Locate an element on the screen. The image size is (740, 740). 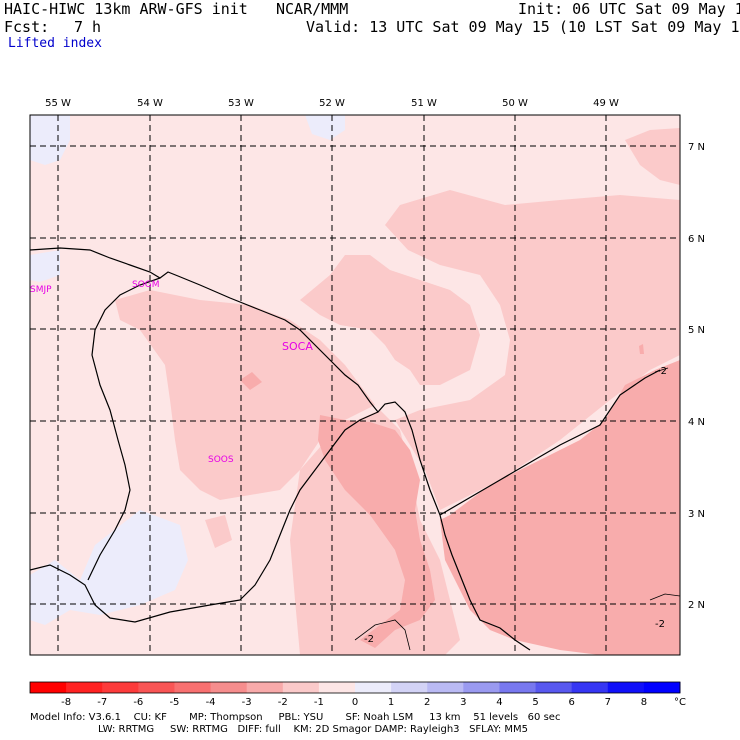
fcst-value: 7 h is located at coordinates (88, 27).